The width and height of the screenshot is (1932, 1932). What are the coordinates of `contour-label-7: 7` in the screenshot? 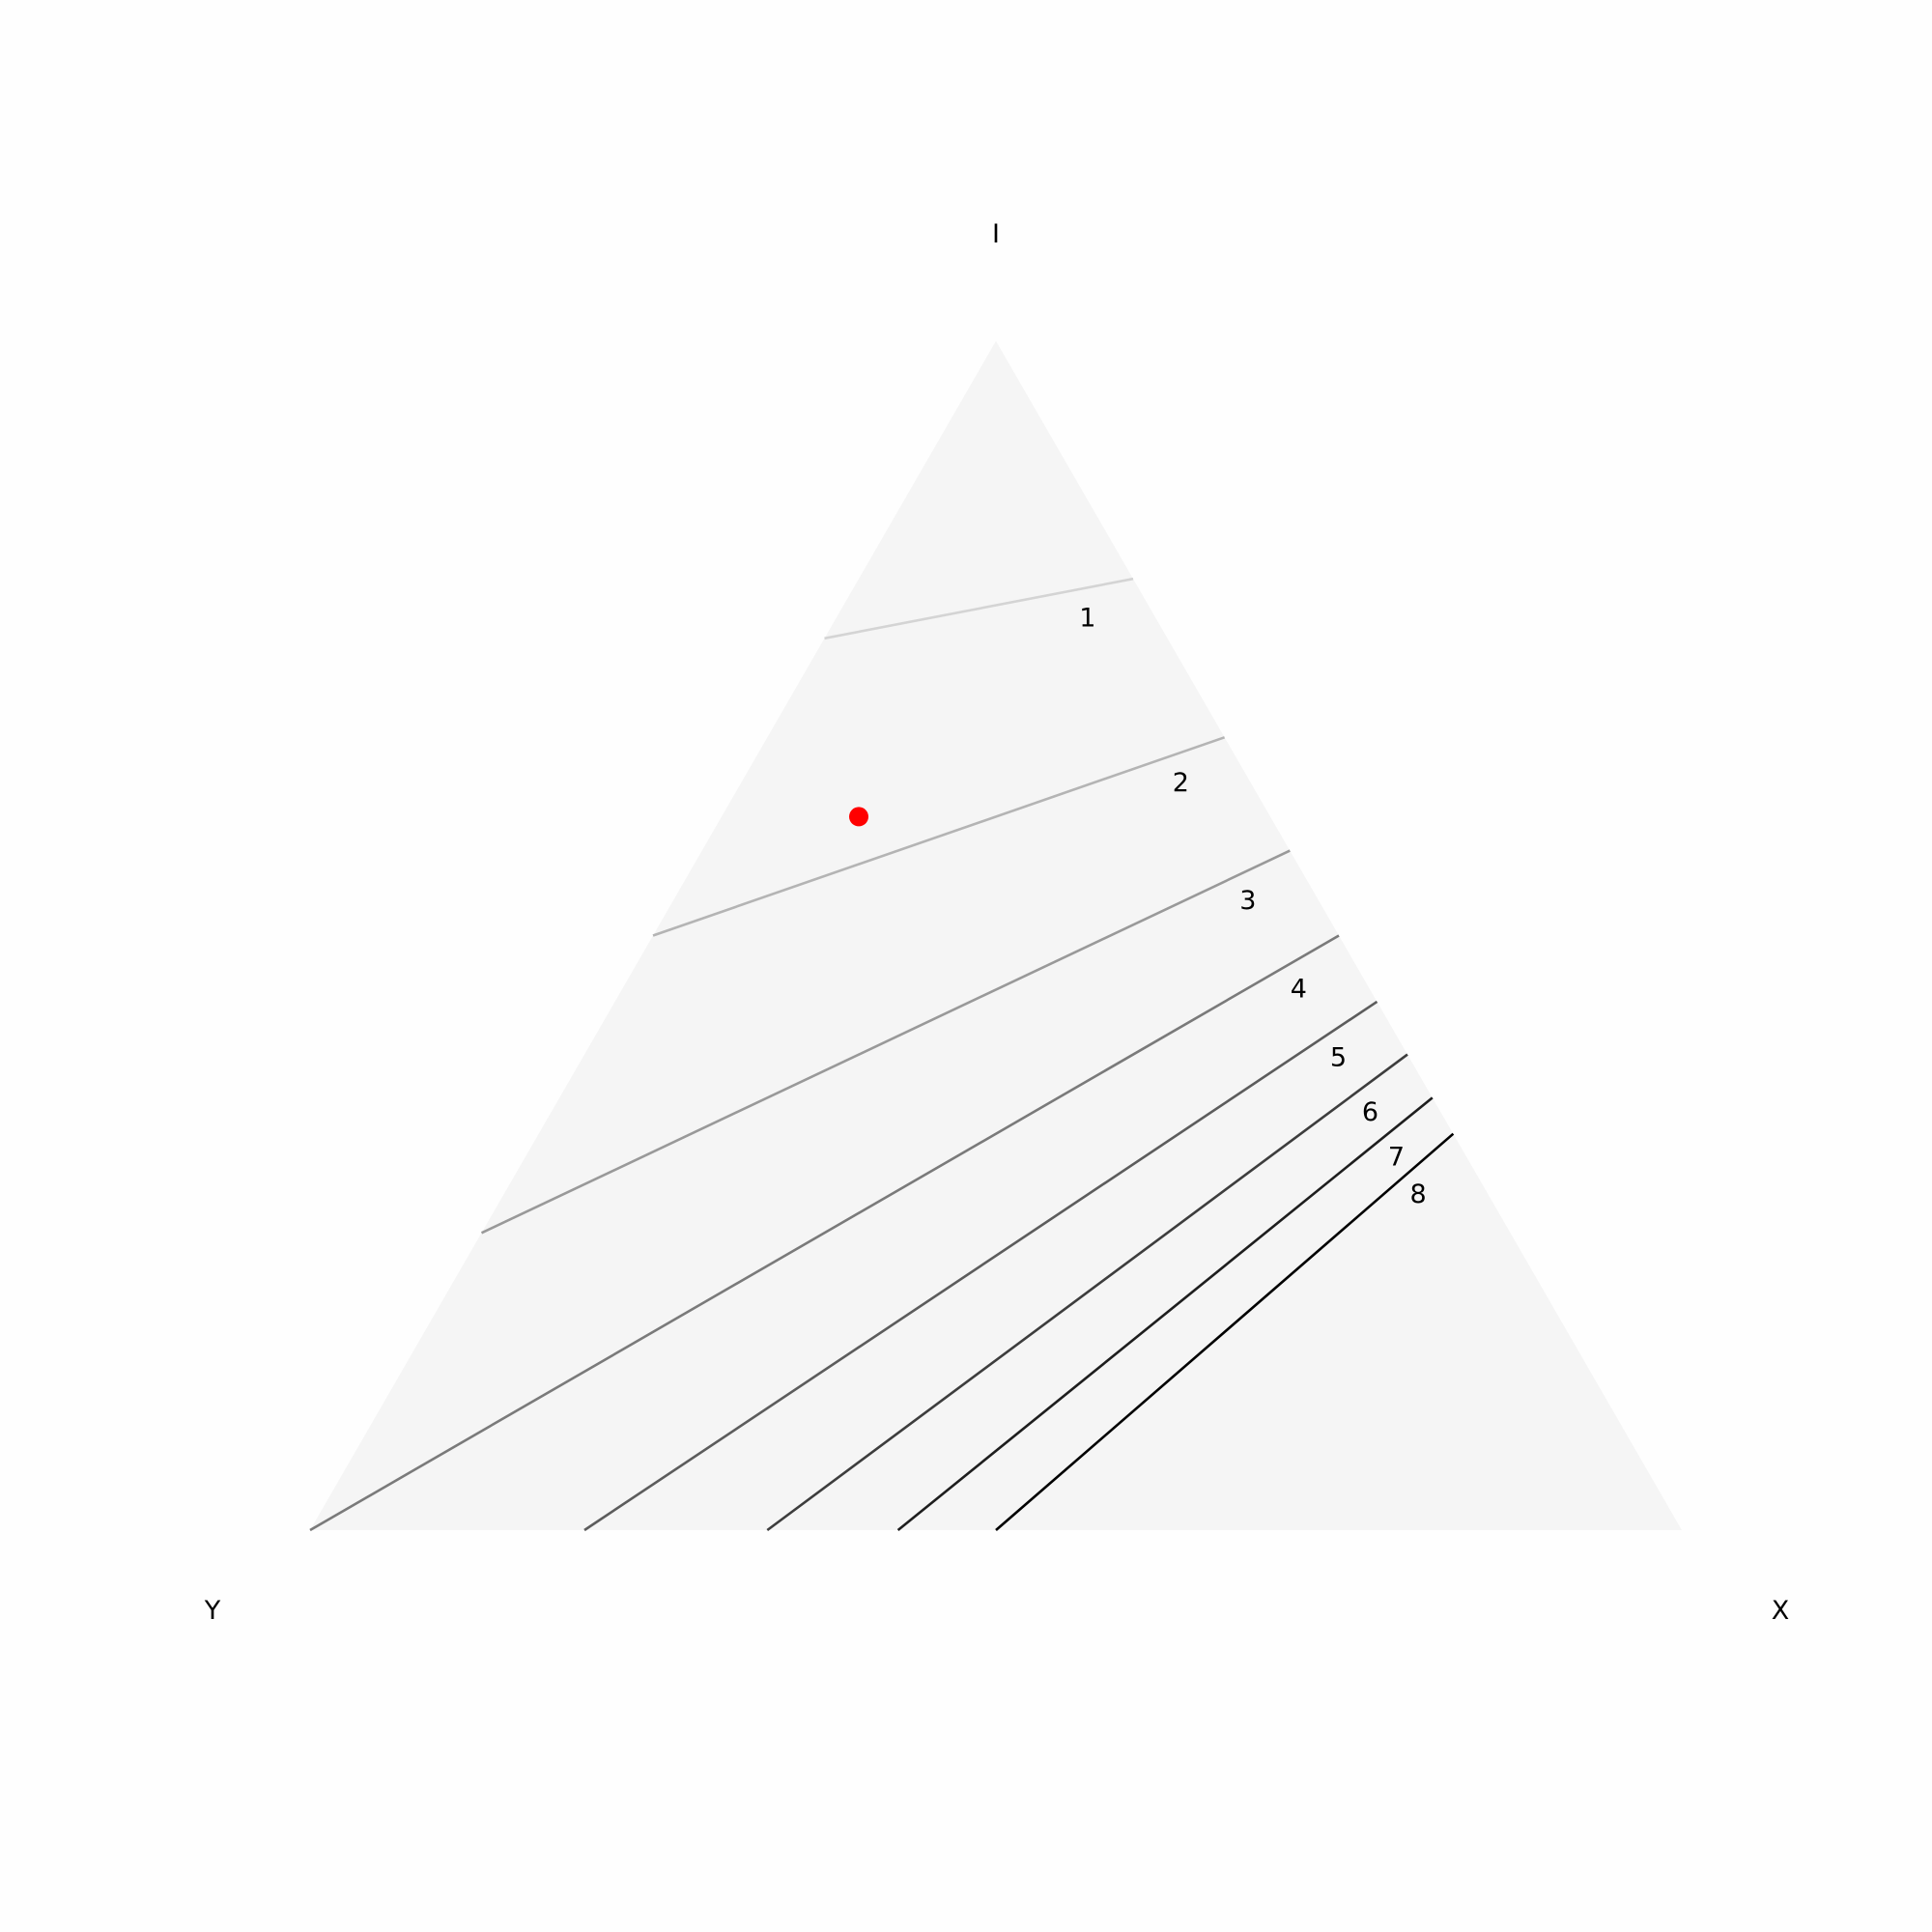 It's located at (1396, 1158).